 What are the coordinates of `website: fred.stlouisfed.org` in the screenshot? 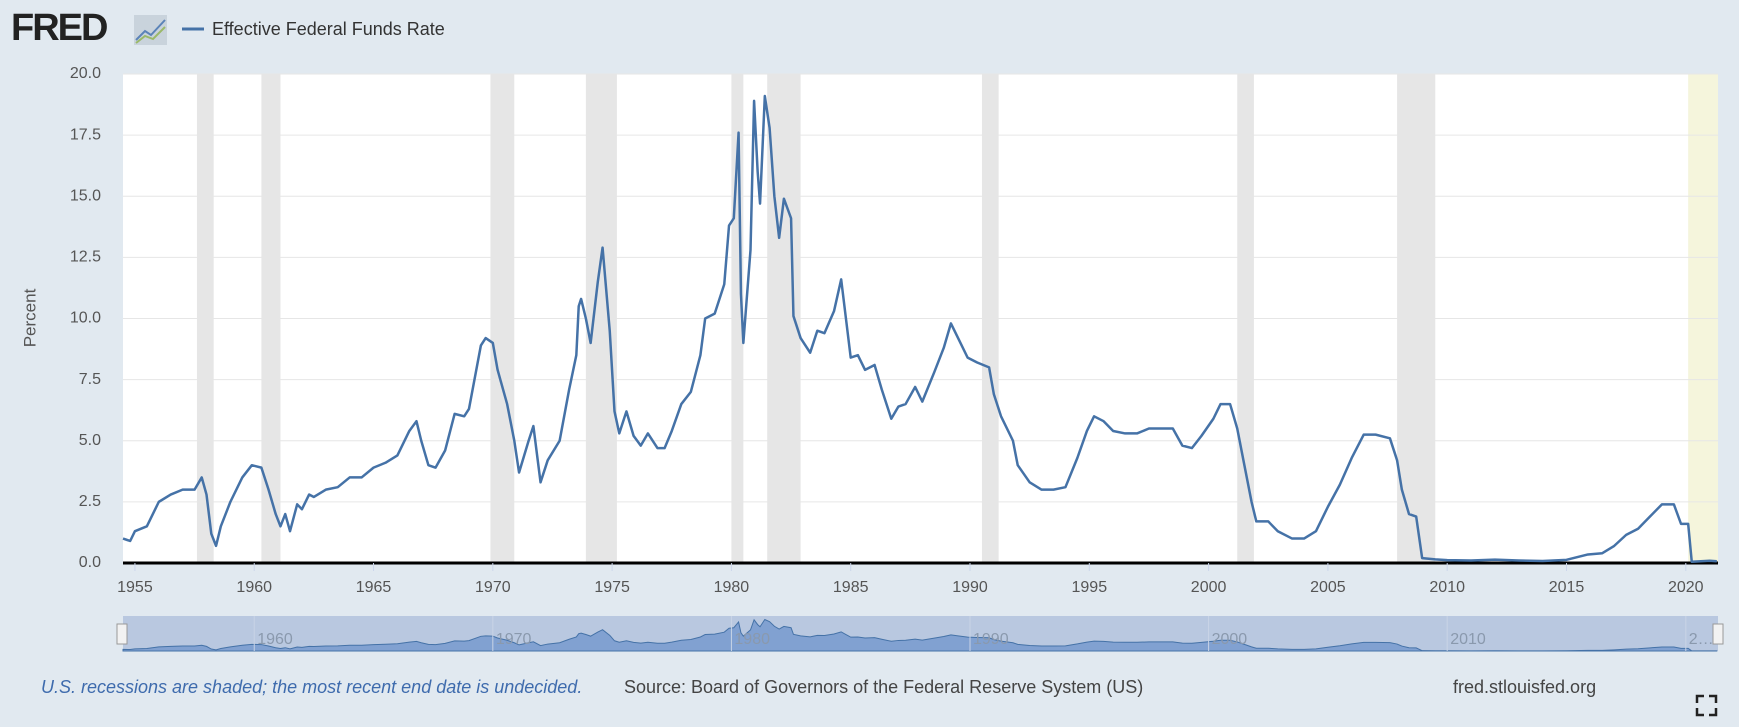 It's located at (1524, 687).